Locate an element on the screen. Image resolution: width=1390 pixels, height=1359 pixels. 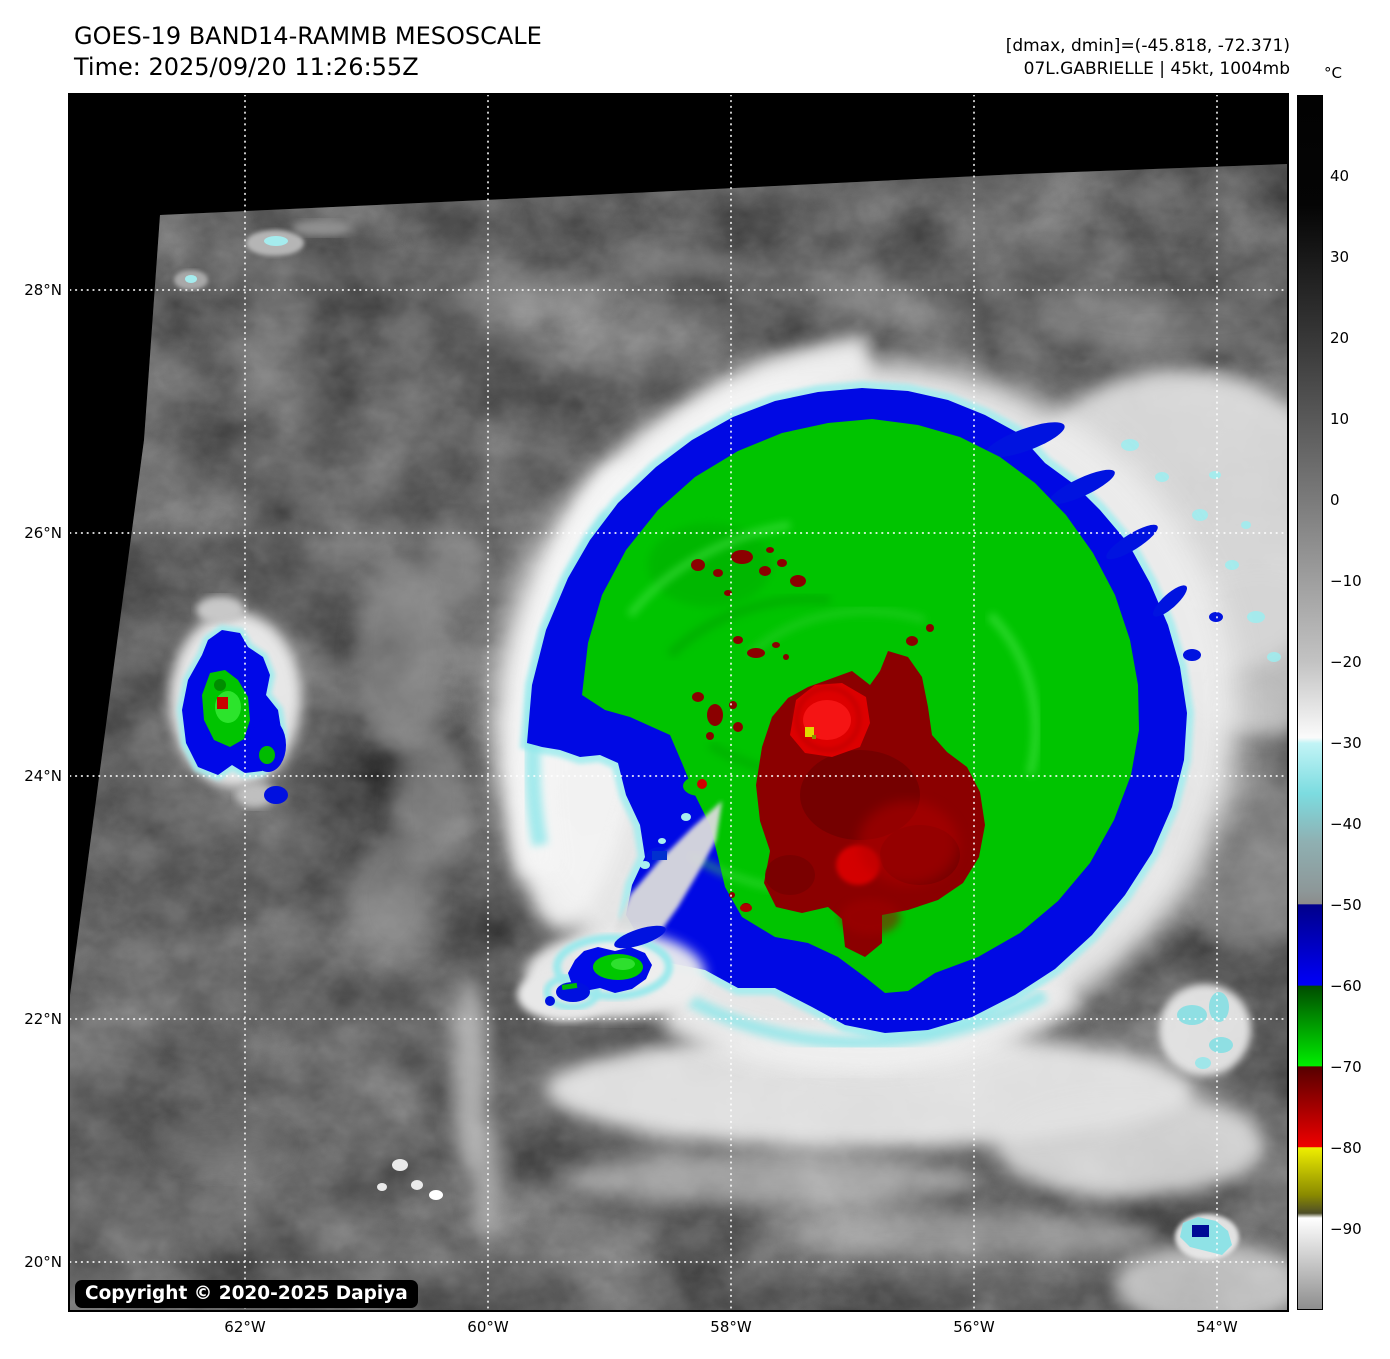
tiny-storm-navy-core is located at coordinates (1200, 1231).